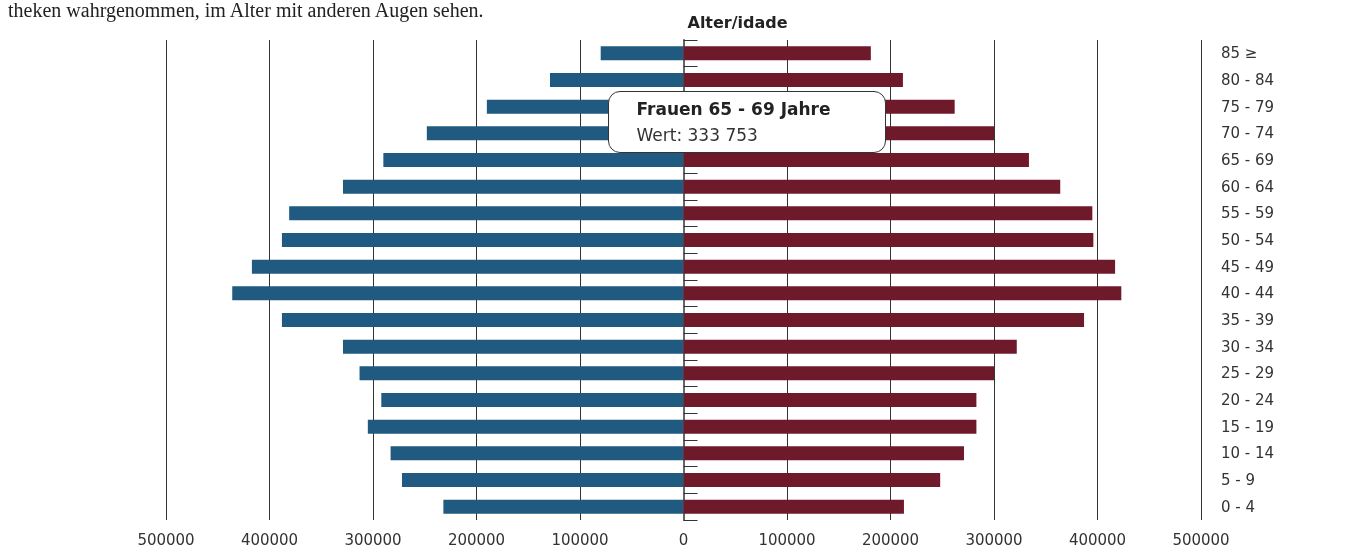 Image resolution: width=1349 pixels, height=556 pixels. Describe the element at coordinates (1248, 213) in the screenshot. I see `y-tick-label: 55 - 59` at that location.